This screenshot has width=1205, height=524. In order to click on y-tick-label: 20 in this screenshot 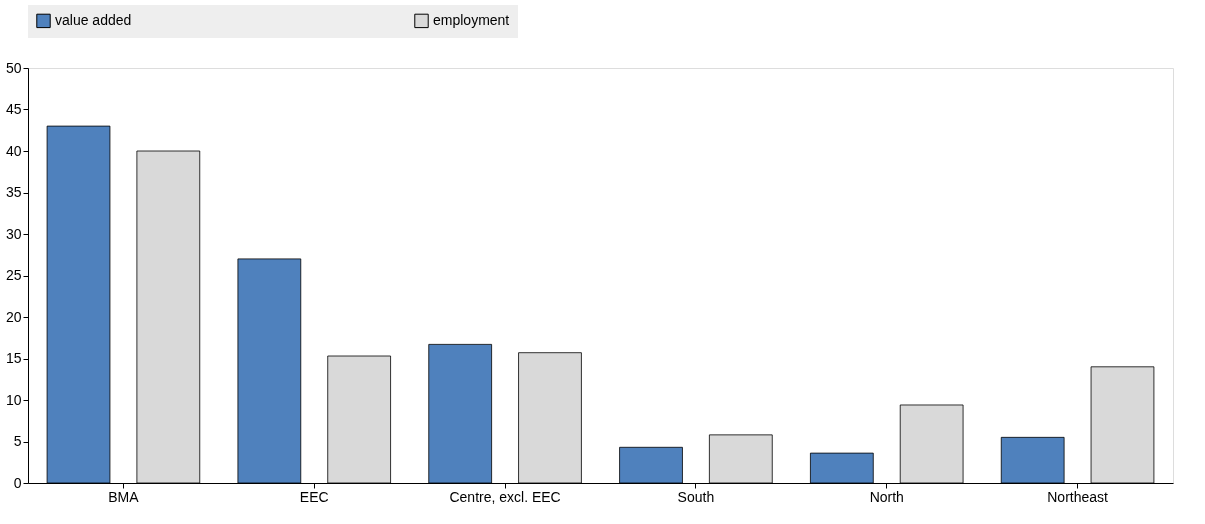, I will do `click(13, 316)`.